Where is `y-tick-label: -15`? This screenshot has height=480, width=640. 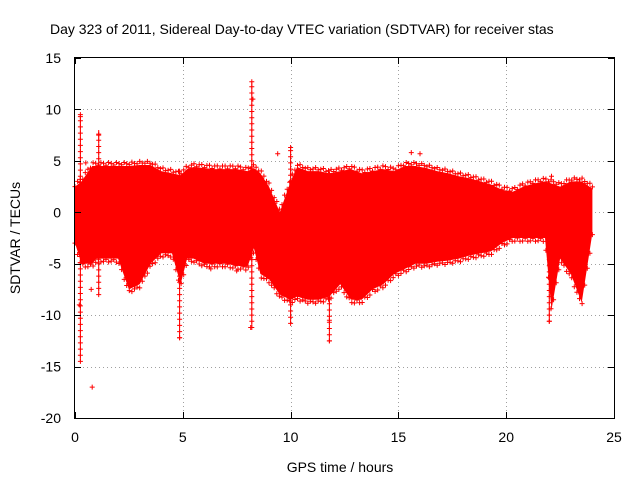 y-tick-label: -15 is located at coordinates (51, 367).